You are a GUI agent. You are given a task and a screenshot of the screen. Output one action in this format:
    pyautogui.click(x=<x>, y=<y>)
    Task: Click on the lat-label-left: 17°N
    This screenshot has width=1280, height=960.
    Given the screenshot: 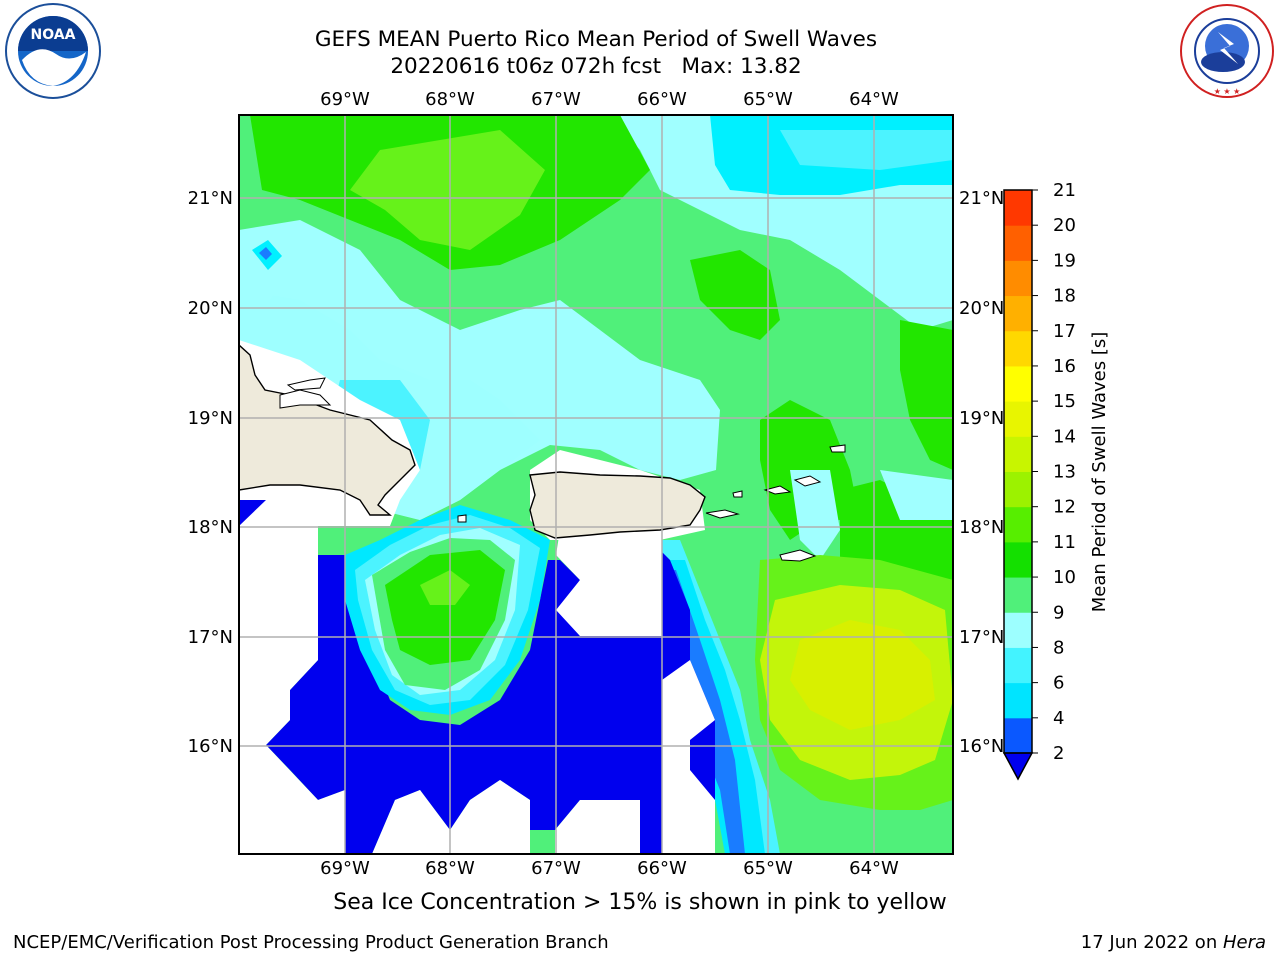 What is the action you would take?
    pyautogui.click(x=210, y=637)
    